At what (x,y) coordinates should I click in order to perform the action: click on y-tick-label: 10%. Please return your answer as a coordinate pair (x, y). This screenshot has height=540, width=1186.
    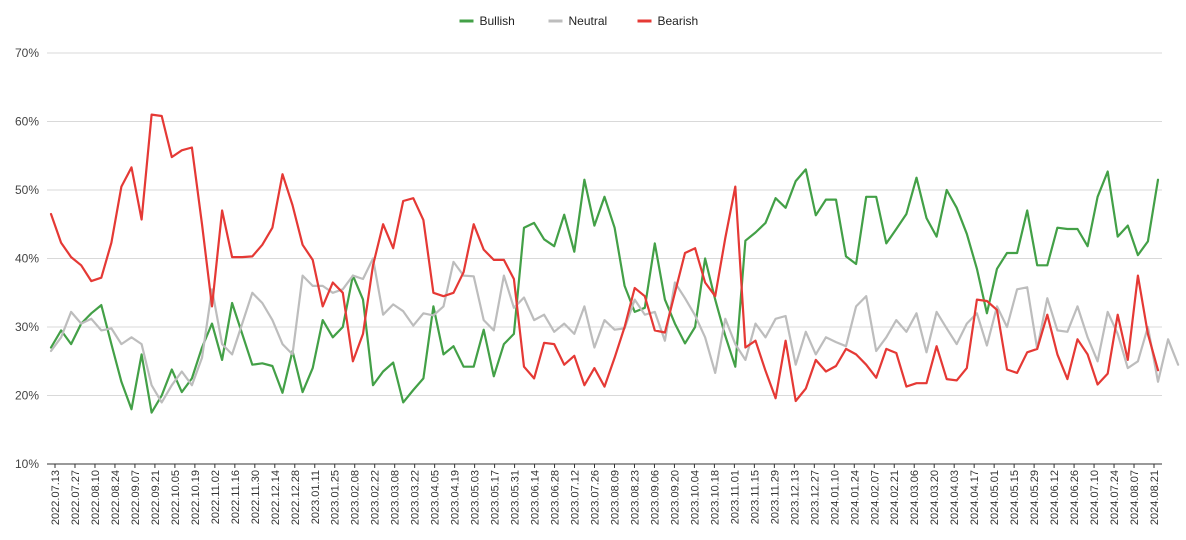
    Looking at the image, I should click on (27, 464).